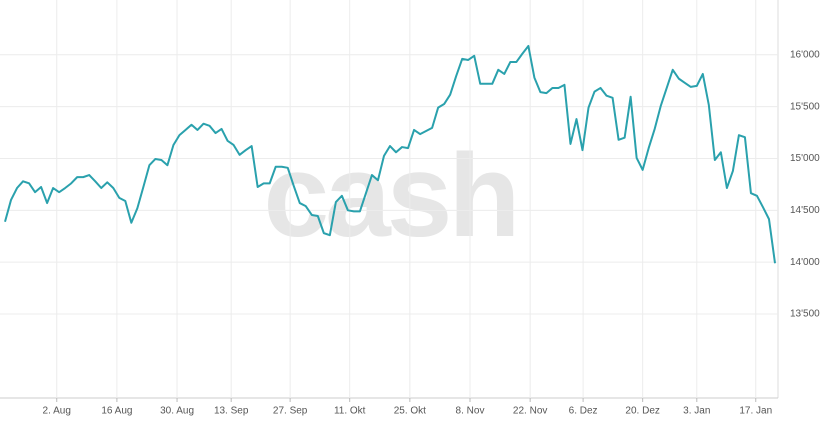  What do you see at coordinates (642, 411) in the screenshot?
I see `x-tick-label: 20. Dez` at bounding box center [642, 411].